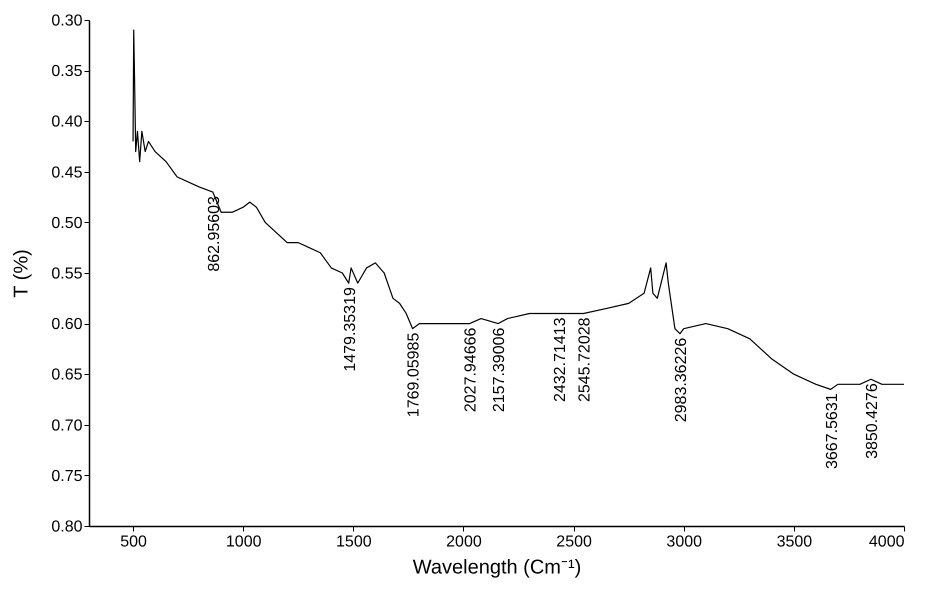 This screenshot has height=602, width=942. What do you see at coordinates (464, 542) in the screenshot?
I see `x-tick-label: 2000` at bounding box center [464, 542].